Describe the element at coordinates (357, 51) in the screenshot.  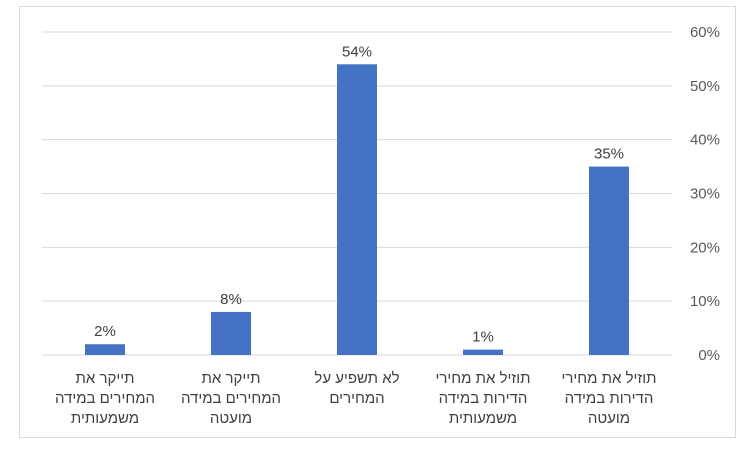
I see `data-label: 54%` at that location.